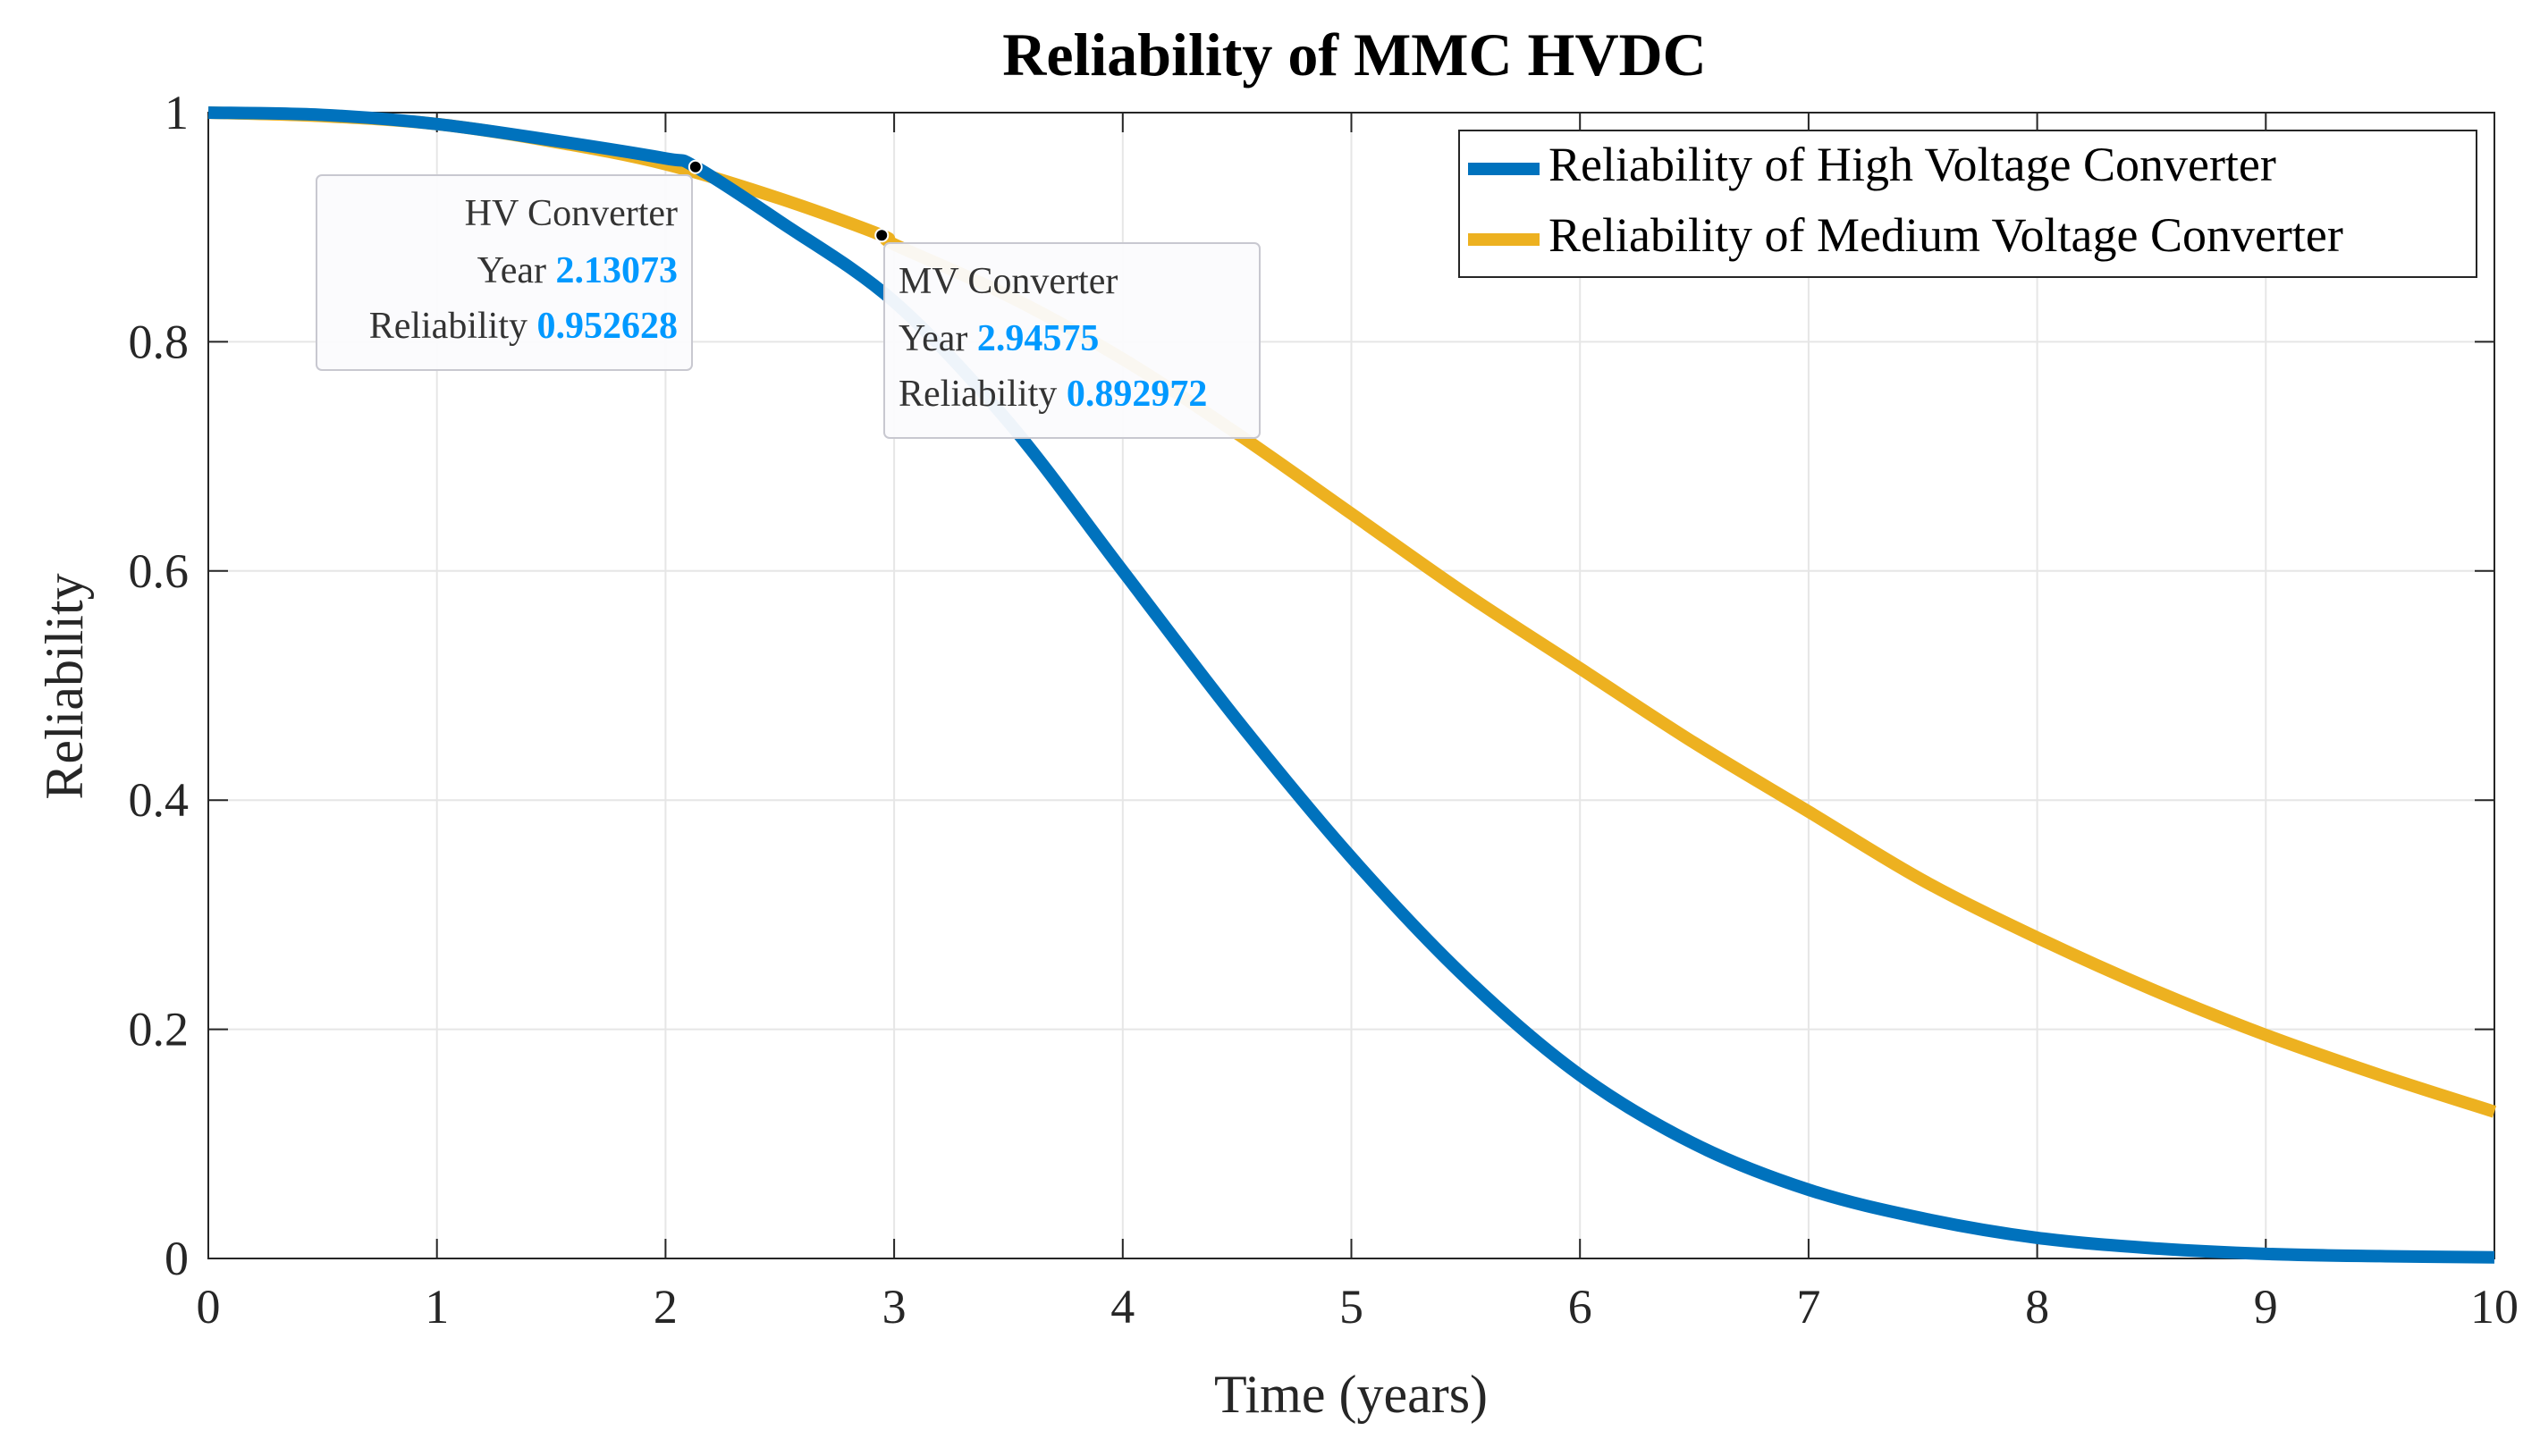  Describe the element at coordinates (2266, 1307) in the screenshot. I see `x-tick-label: 9` at that location.